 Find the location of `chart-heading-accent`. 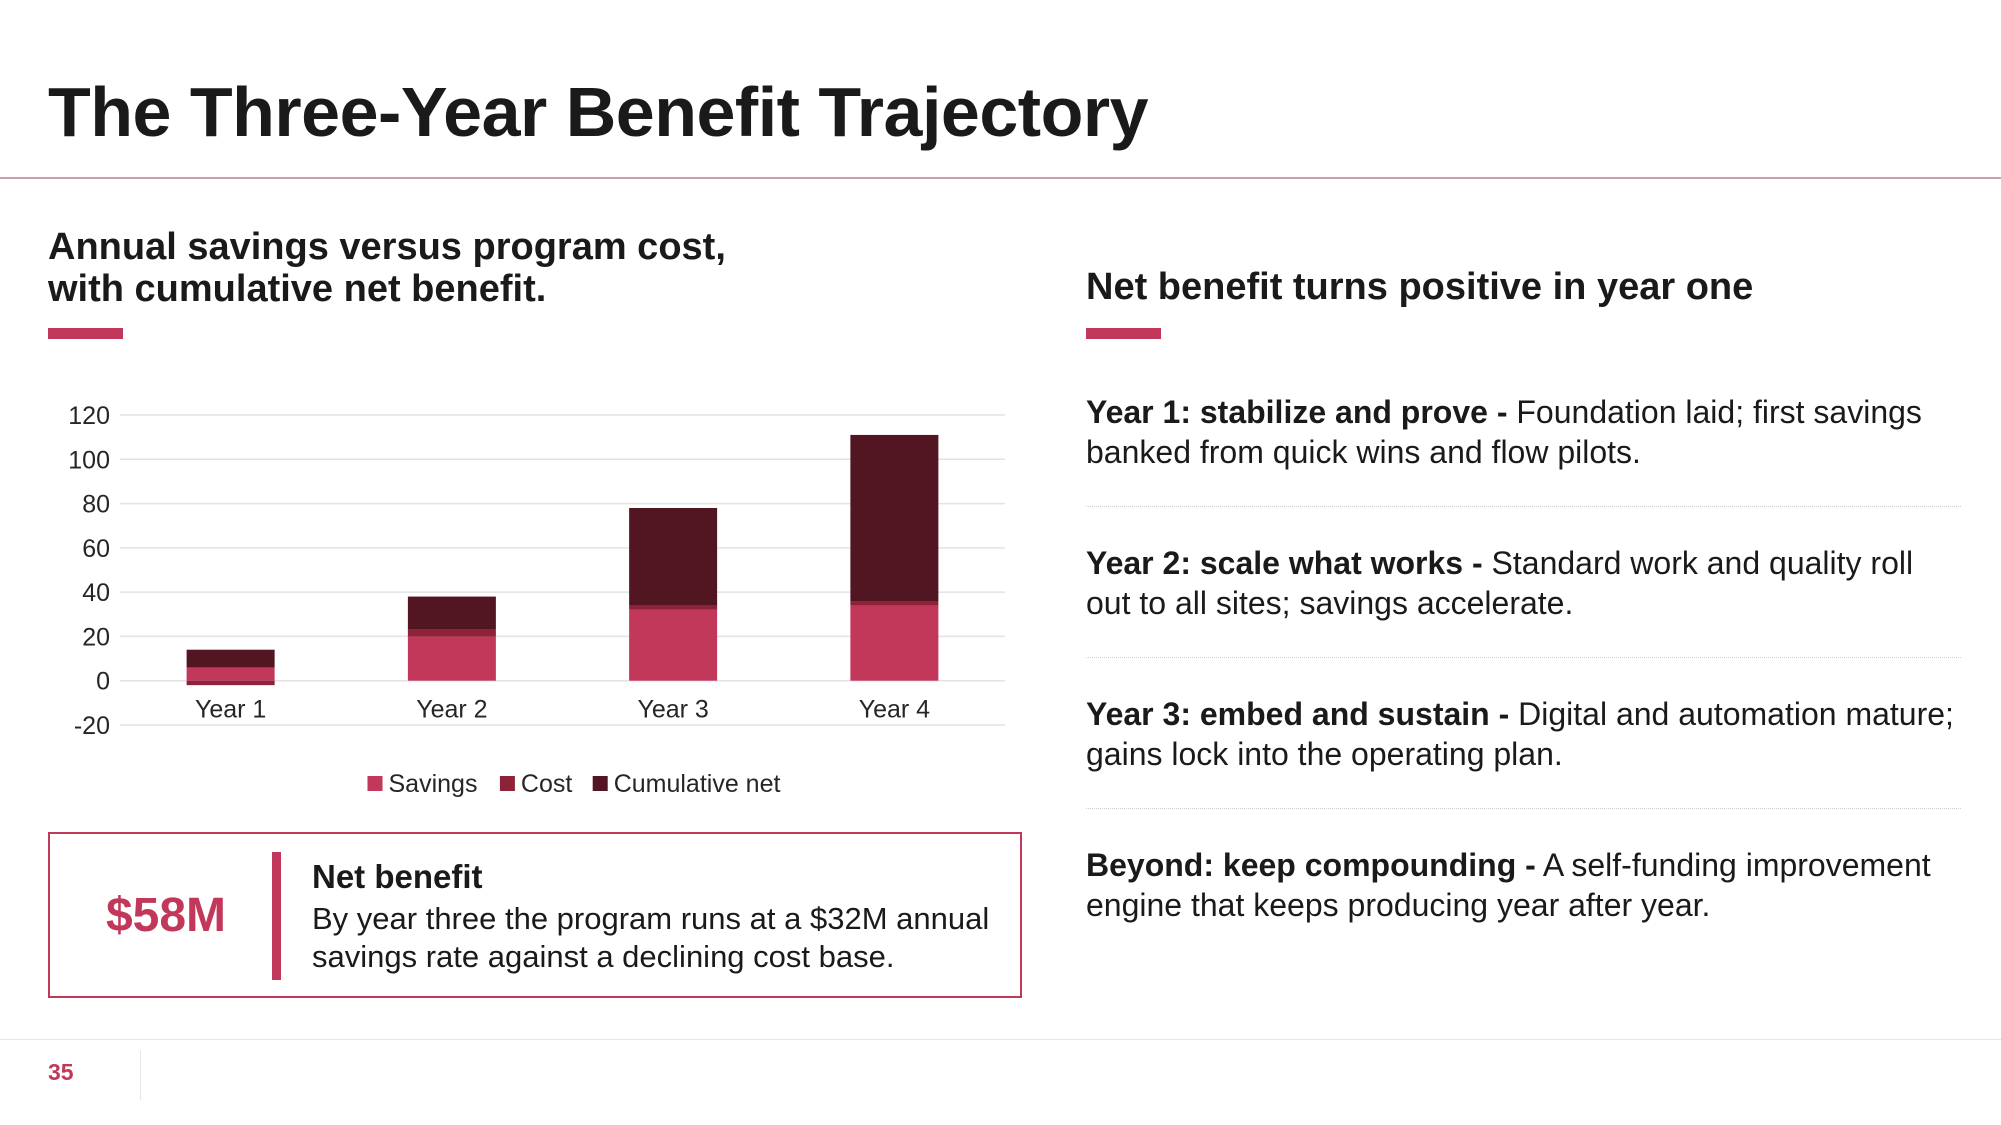

chart-heading-accent is located at coordinates (85, 333).